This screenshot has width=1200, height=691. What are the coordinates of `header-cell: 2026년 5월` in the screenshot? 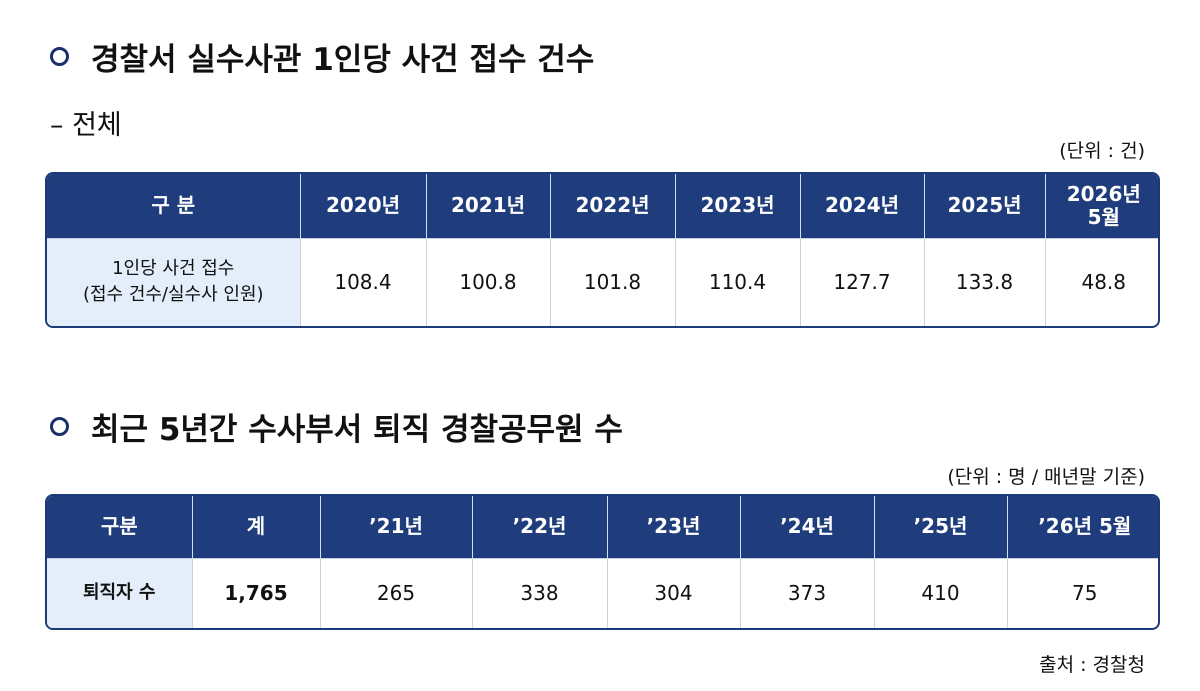 It's located at (1101, 206).